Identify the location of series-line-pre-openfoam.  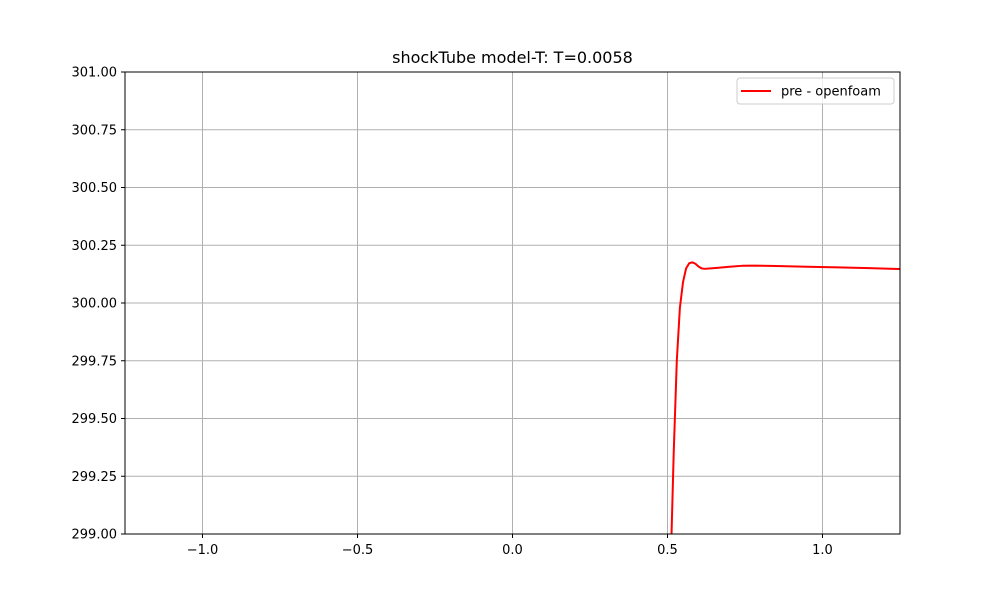
(785, 397).